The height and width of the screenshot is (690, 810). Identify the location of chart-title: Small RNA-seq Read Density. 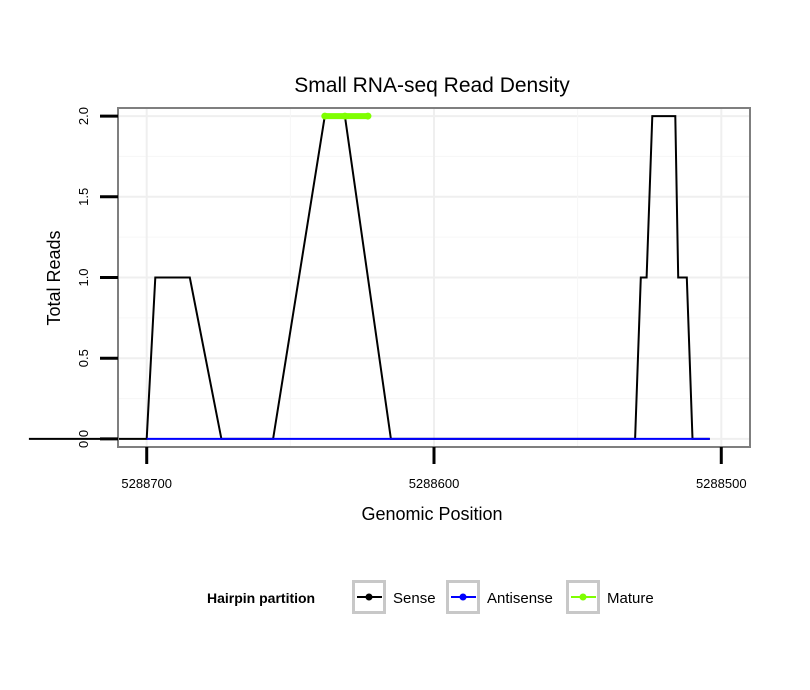
(432, 85).